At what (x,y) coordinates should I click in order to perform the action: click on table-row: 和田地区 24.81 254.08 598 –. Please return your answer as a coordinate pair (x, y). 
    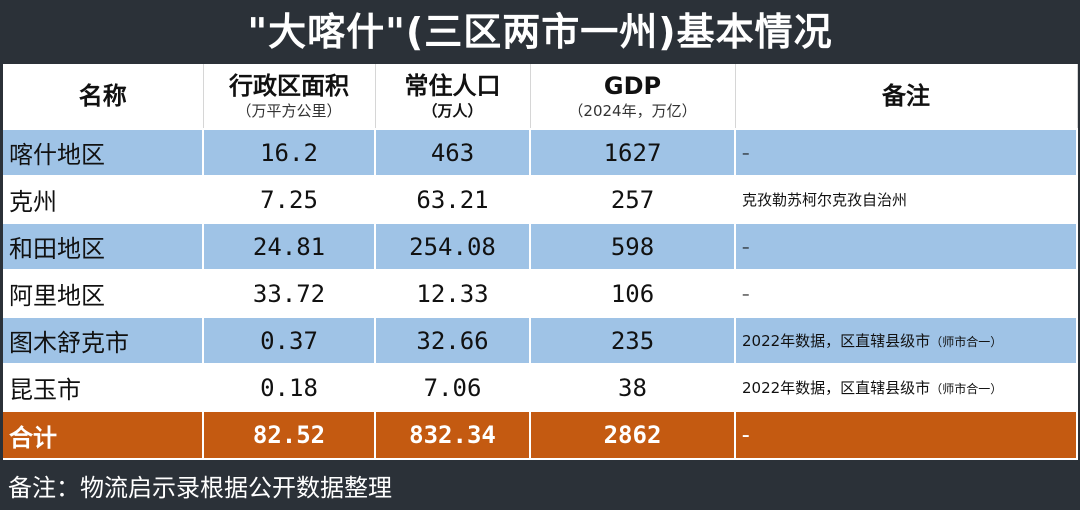
    Looking at the image, I should click on (540, 247).